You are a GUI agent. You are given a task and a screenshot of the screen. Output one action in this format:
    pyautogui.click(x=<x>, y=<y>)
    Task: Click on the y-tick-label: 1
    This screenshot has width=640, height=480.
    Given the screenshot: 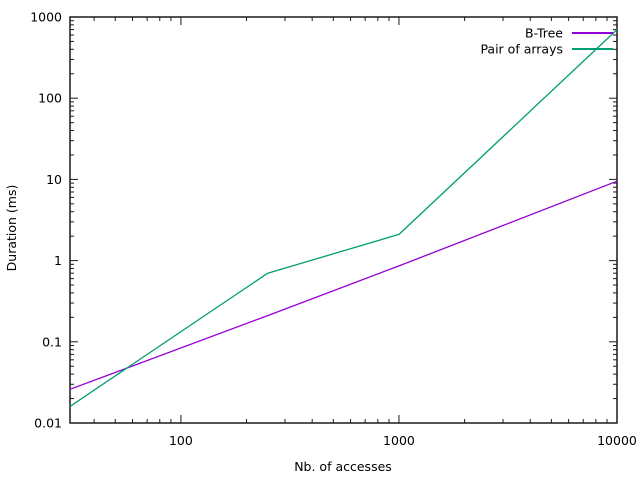 What is the action you would take?
    pyautogui.click(x=58, y=260)
    